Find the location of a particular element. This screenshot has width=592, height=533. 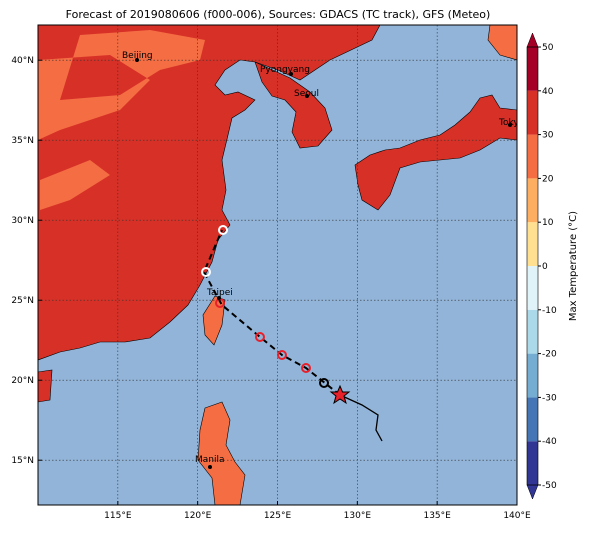

colorbar-tick-label: 50 is located at coordinates (548, 48).